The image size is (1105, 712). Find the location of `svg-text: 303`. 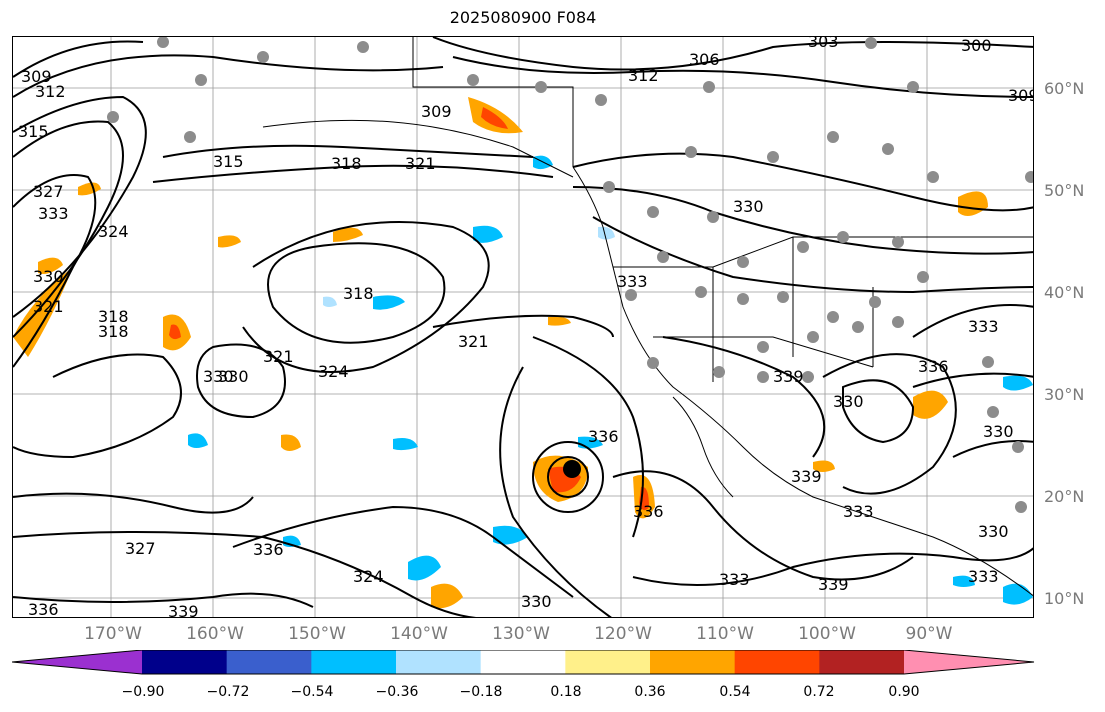

svg-text: 303 is located at coordinates (823, 44).